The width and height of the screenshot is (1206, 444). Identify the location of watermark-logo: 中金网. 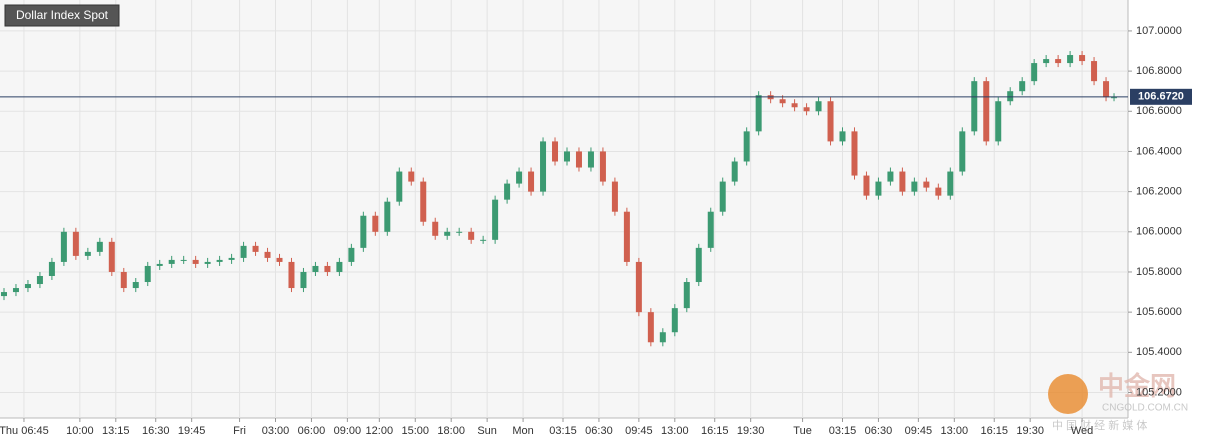
(1137, 386).